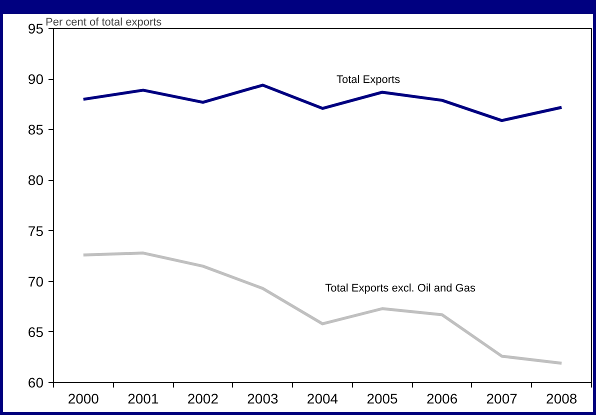  I want to click on y-axis-title: Per cent of total exports, so click(104, 22).